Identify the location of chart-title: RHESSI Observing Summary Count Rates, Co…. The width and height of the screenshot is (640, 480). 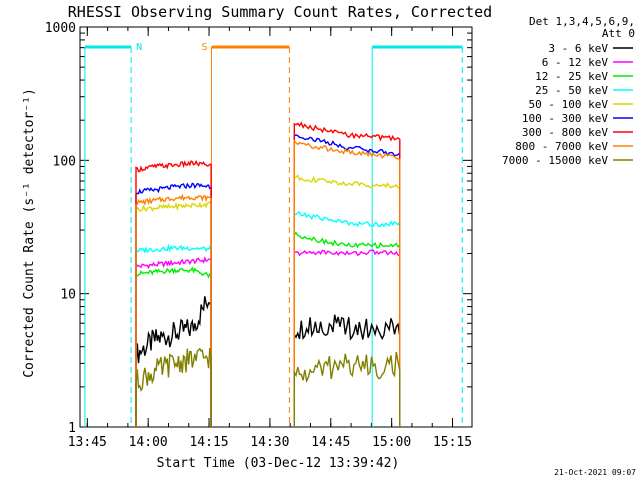
(280, 12).